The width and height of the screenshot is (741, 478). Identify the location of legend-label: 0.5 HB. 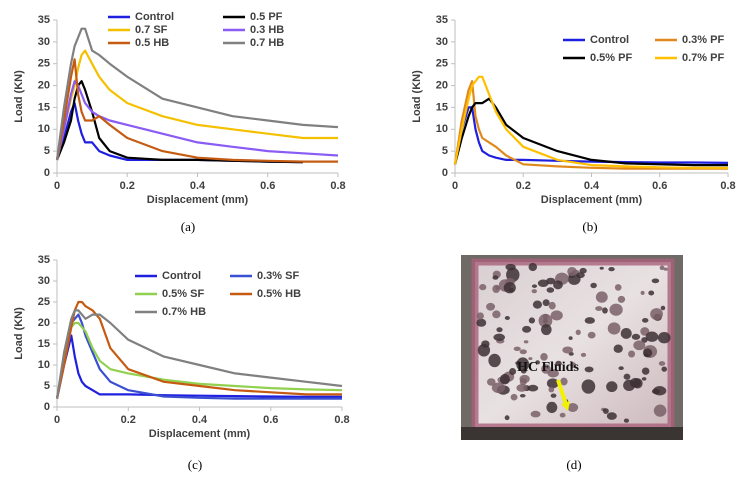
(152, 43).